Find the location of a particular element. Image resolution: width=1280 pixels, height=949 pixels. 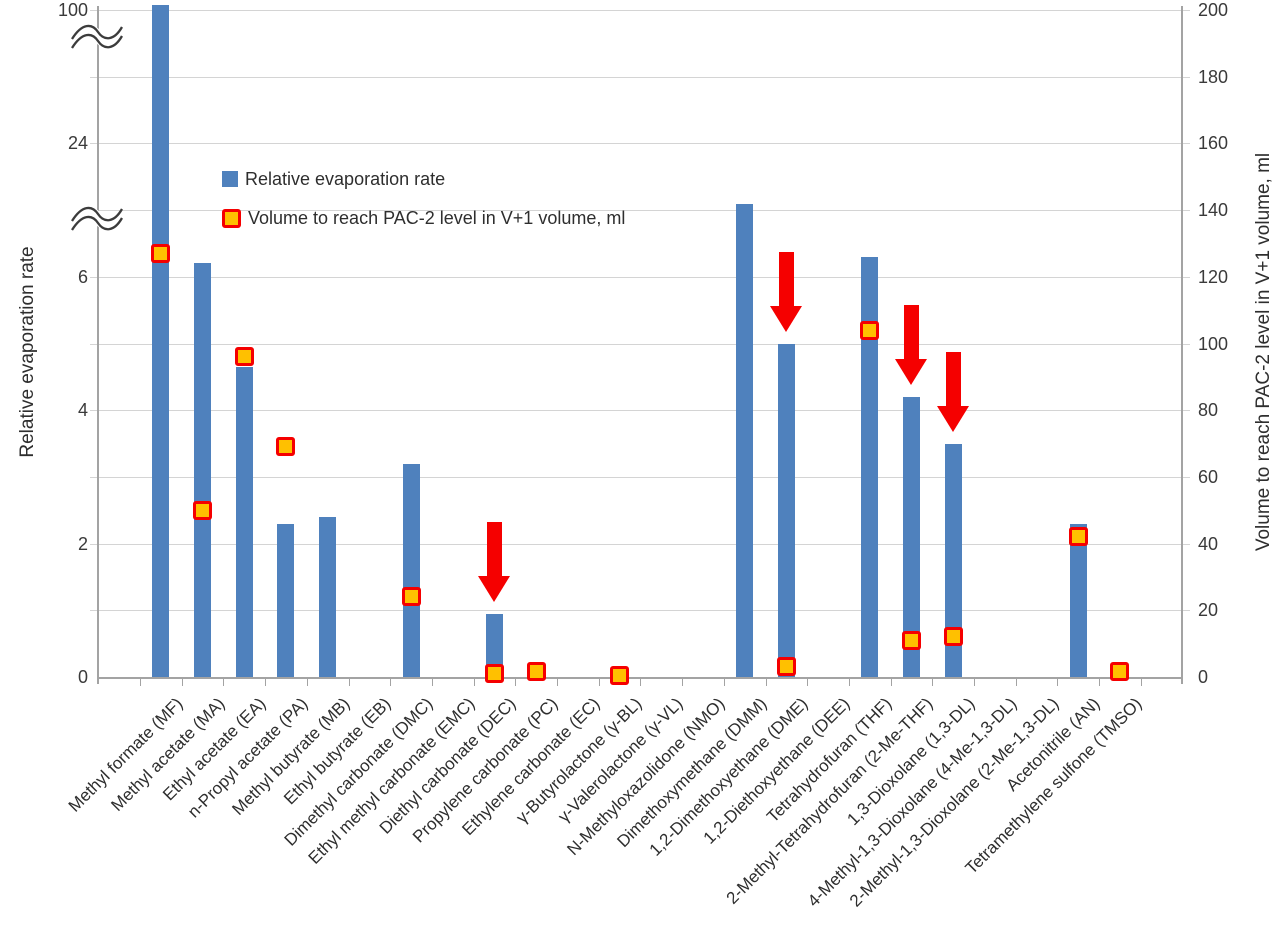

legend-label: Relative evaporation rate is located at coordinates (345, 178).